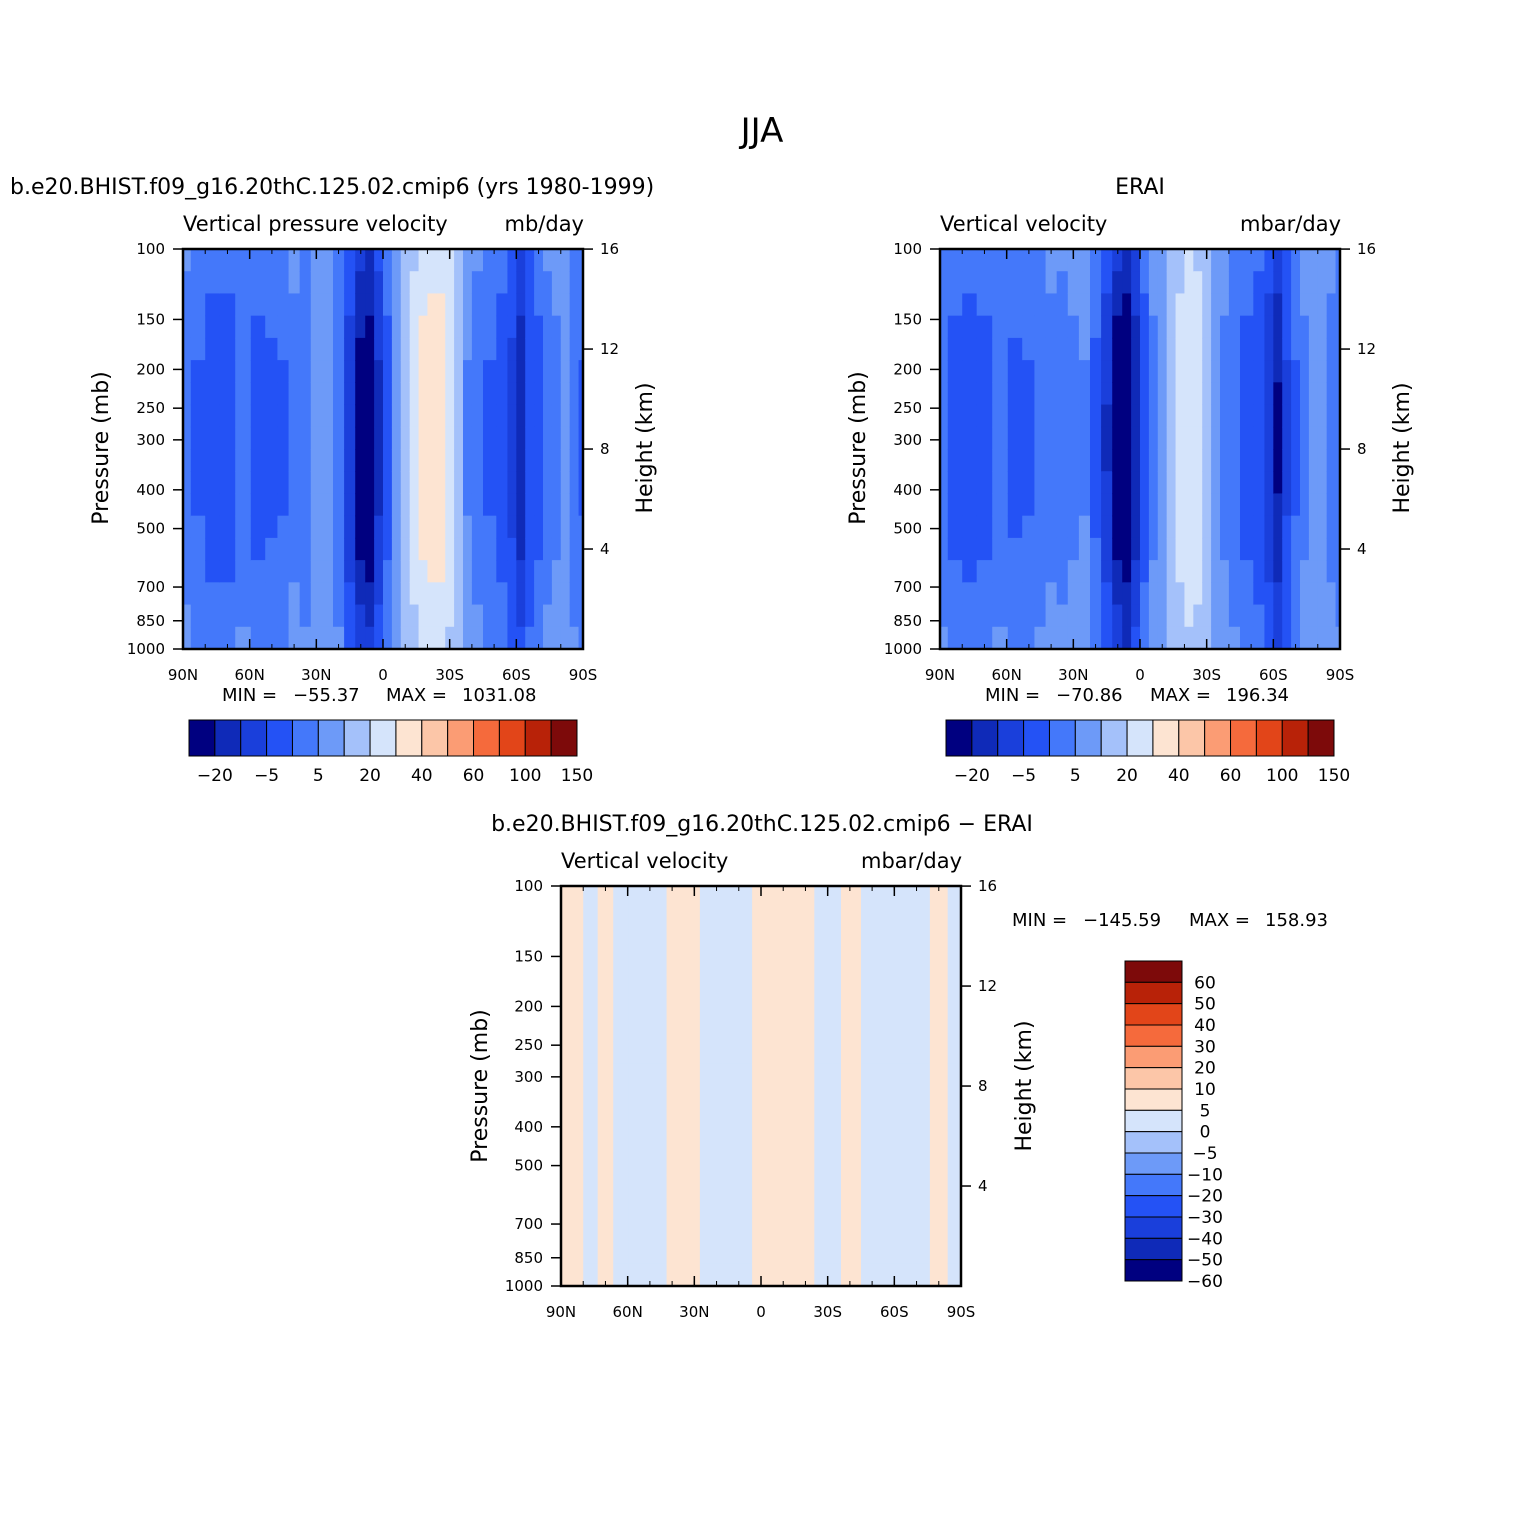  What do you see at coordinates (150, 319) in the screenshot?
I see `panel-model-ytick-label: 150` at bounding box center [150, 319].